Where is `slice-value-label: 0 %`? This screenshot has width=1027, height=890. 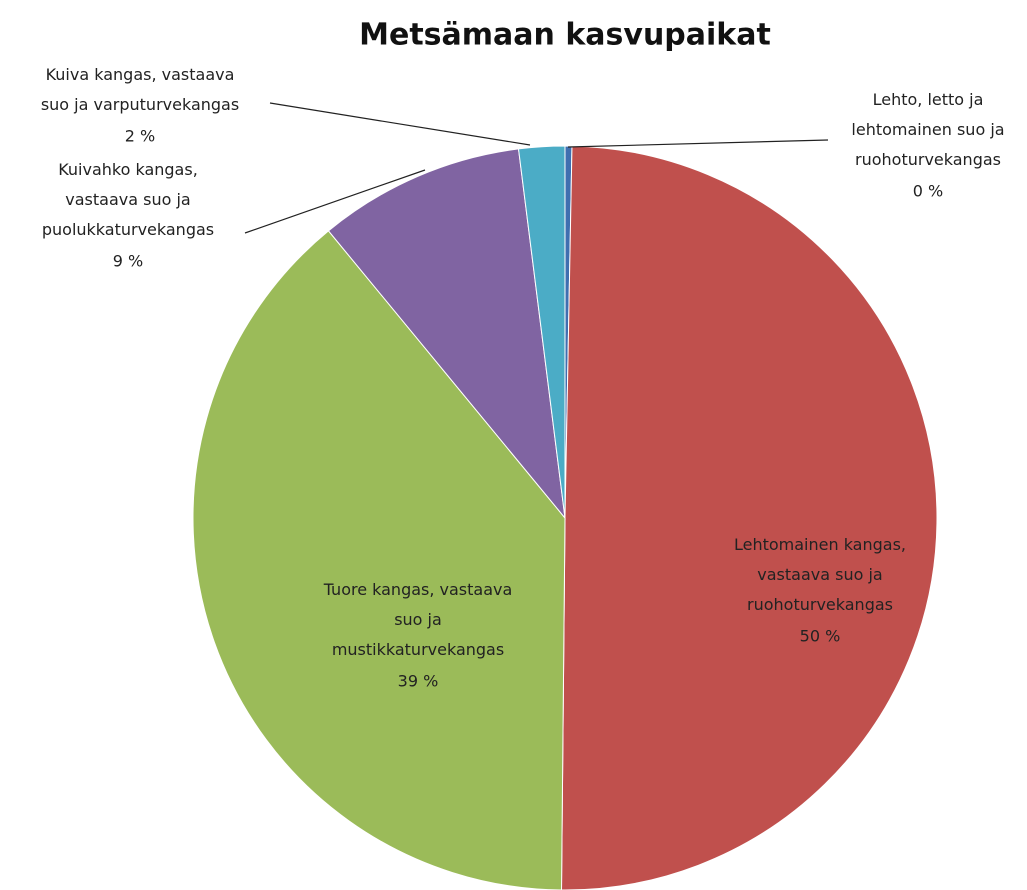 slice-value-label: 0 % is located at coordinates (928, 191).